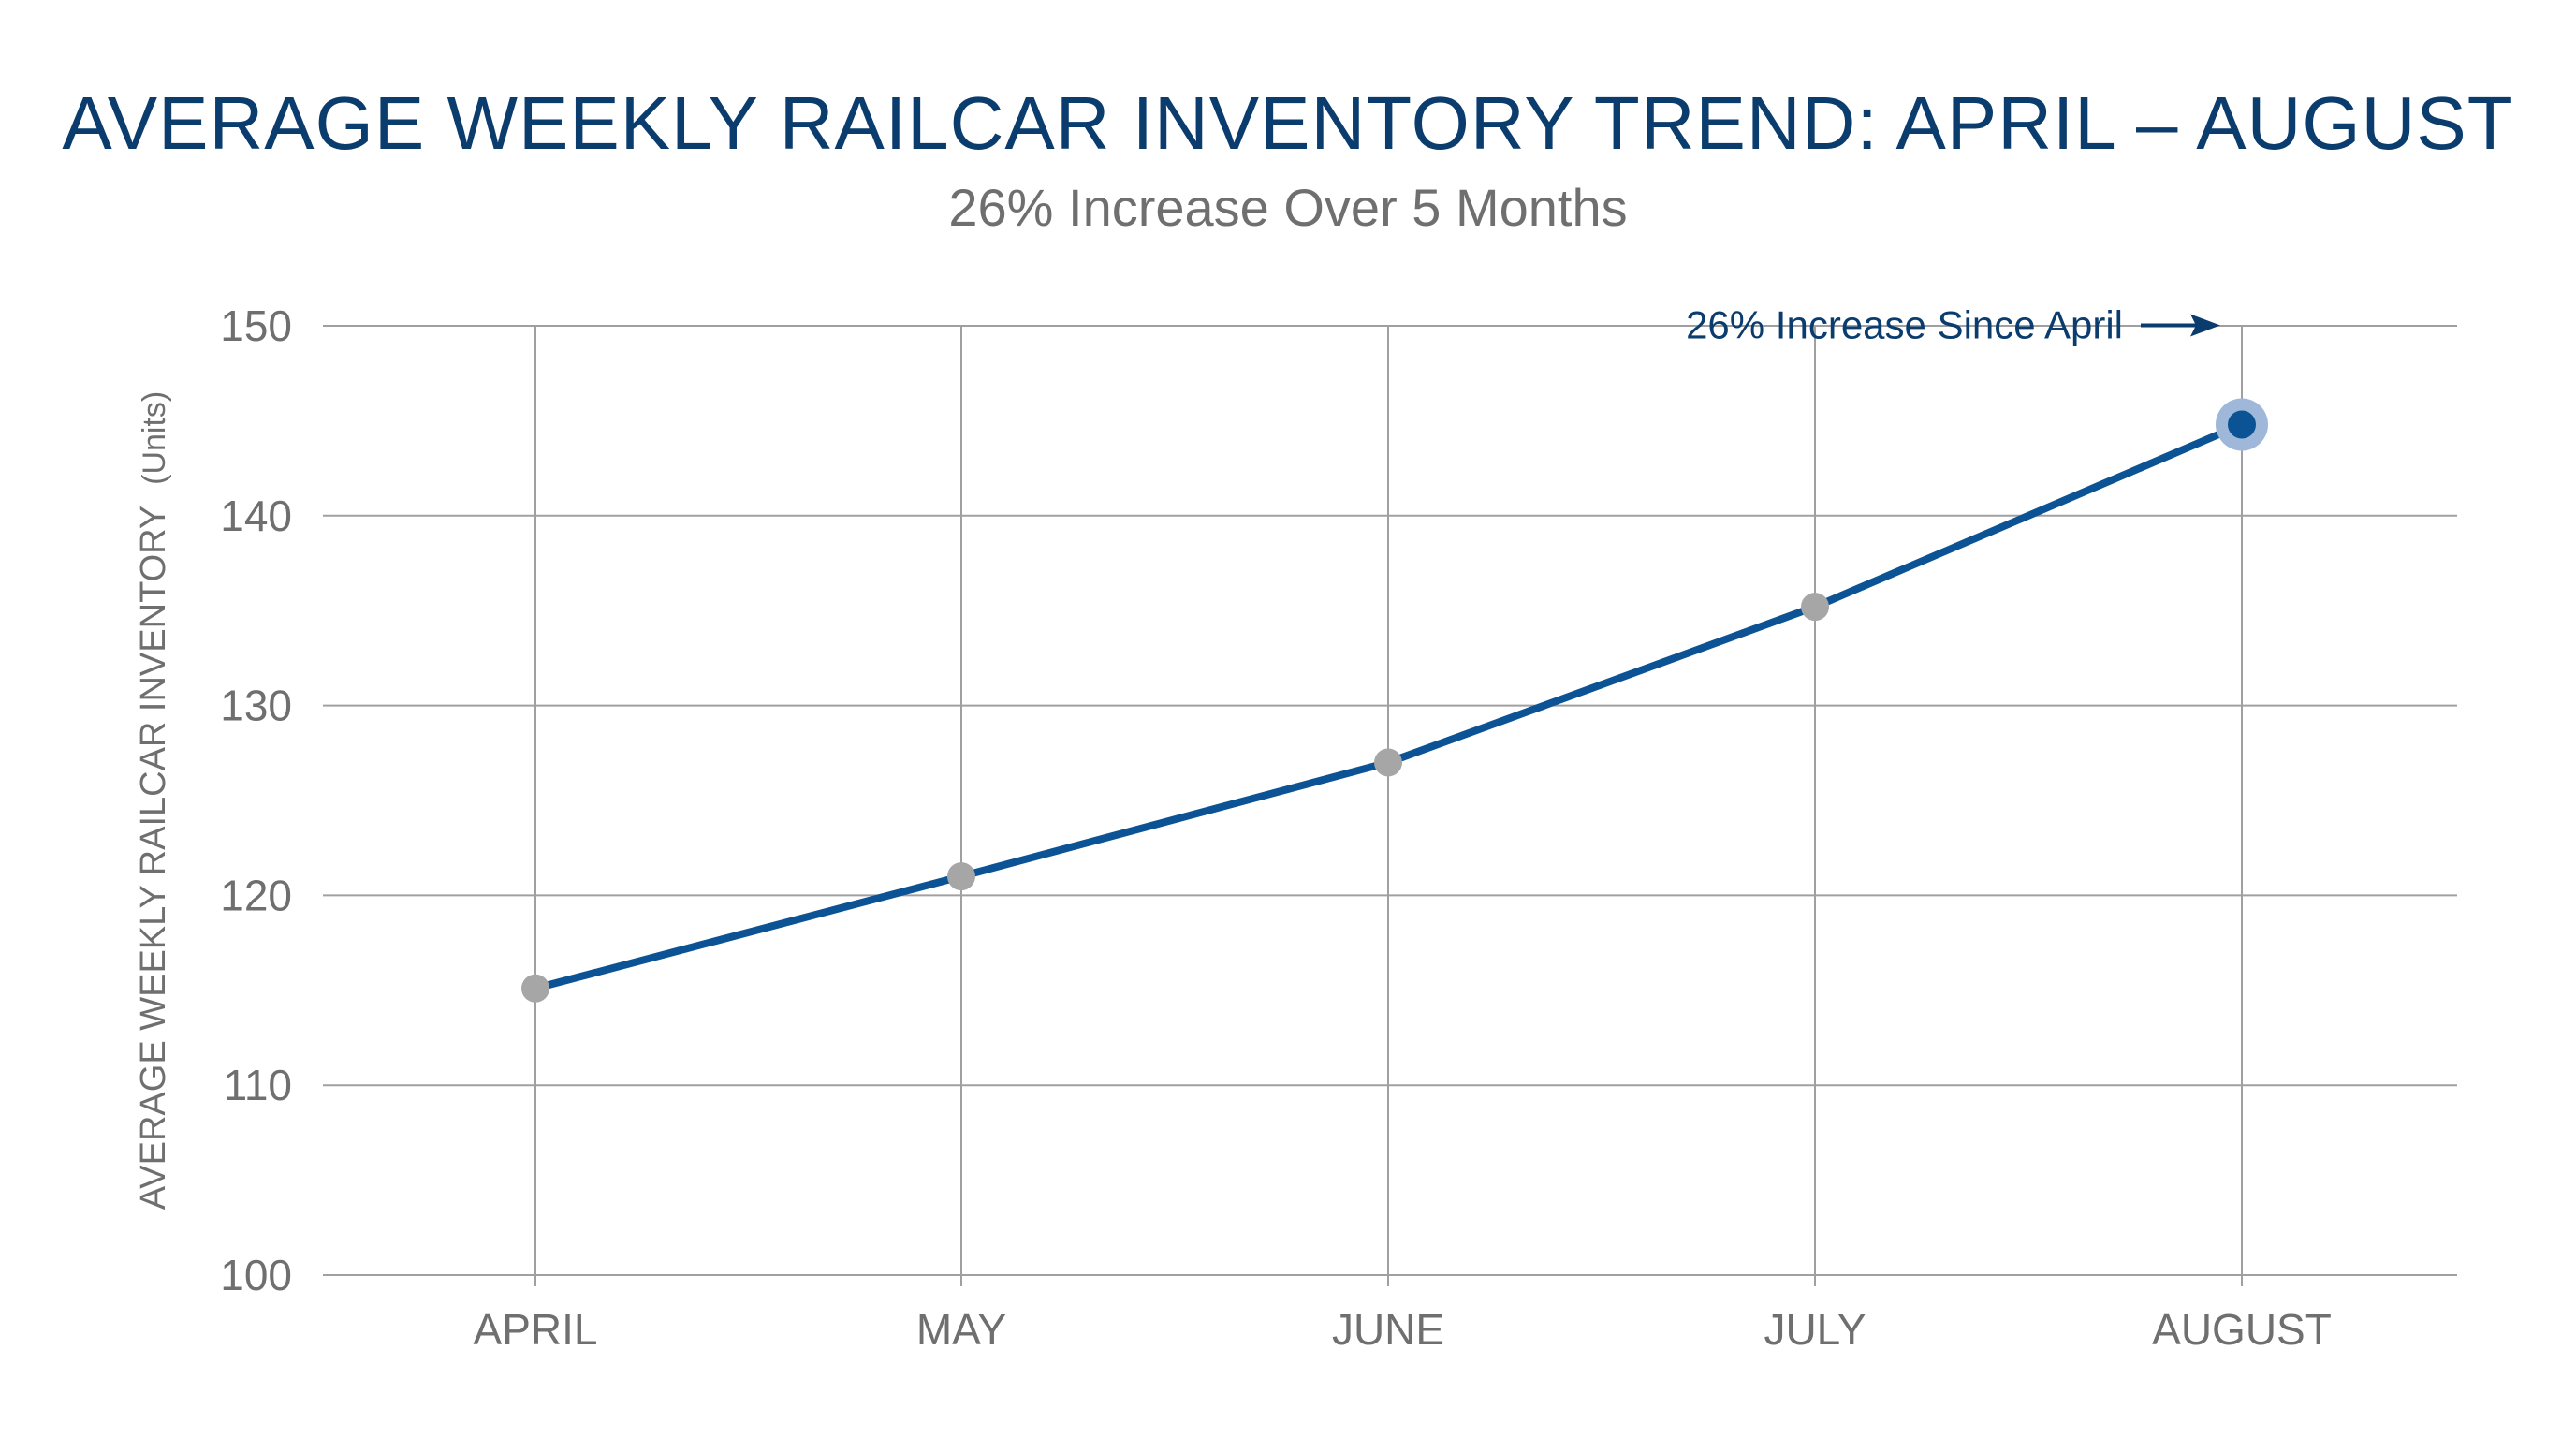 The image size is (2576, 1438). I want to click on y-axis-label: AVERAGE WEEKLY RAILCAR INVENTORY (Units), so click(153, 800).